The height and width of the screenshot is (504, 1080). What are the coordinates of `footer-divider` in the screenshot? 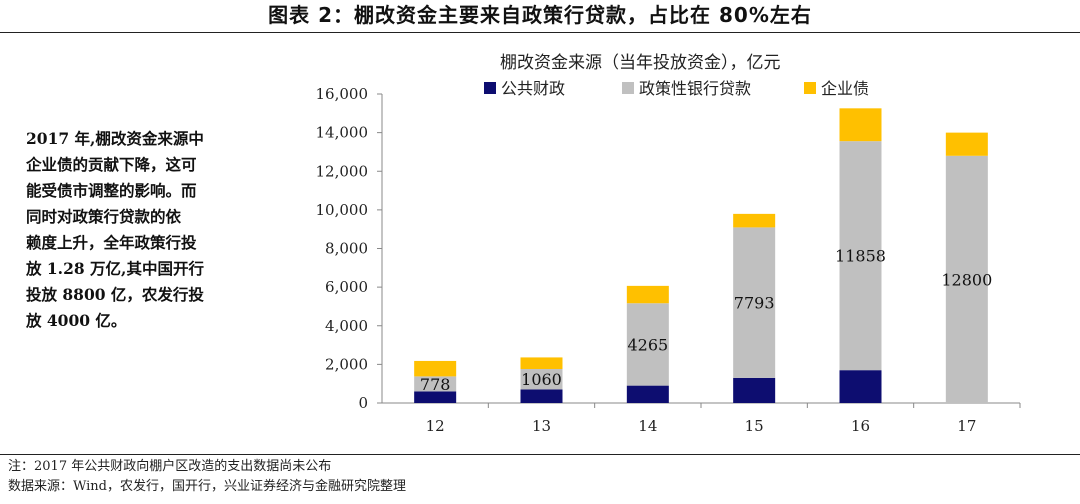 It's located at (540, 454).